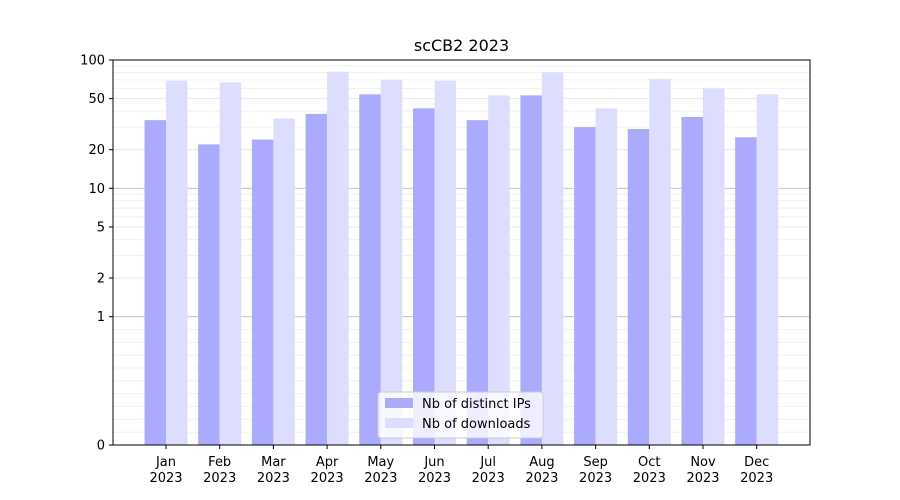 Image resolution: width=900 pixels, height=500 pixels. What do you see at coordinates (96, 254) in the screenshot?
I see `y-axis: 0 1 2 5 10 20 50 100` at bounding box center [96, 254].